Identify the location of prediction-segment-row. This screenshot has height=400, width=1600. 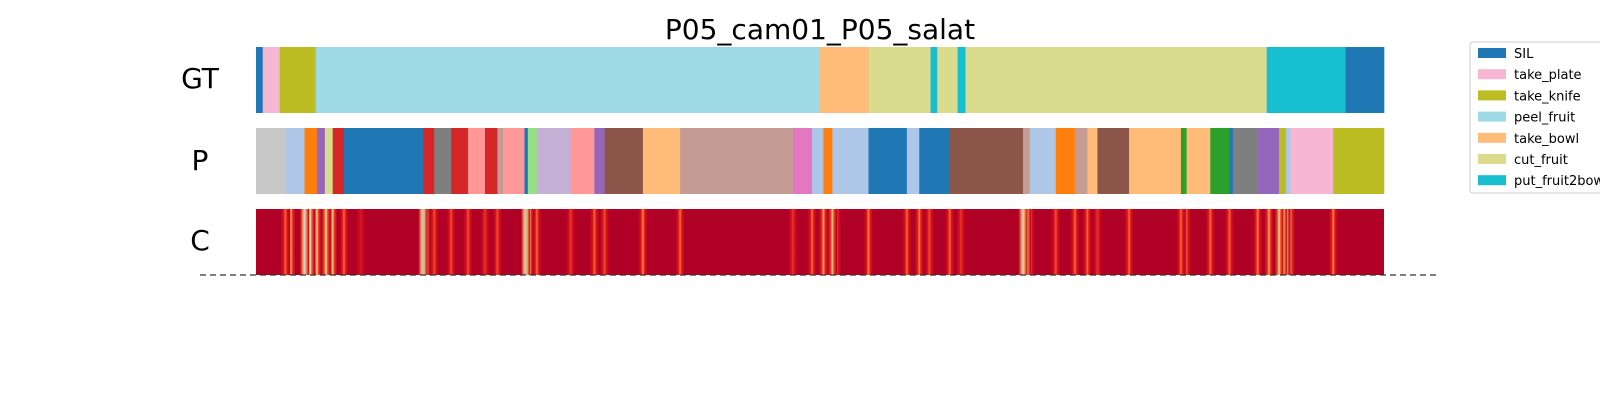
(820, 161).